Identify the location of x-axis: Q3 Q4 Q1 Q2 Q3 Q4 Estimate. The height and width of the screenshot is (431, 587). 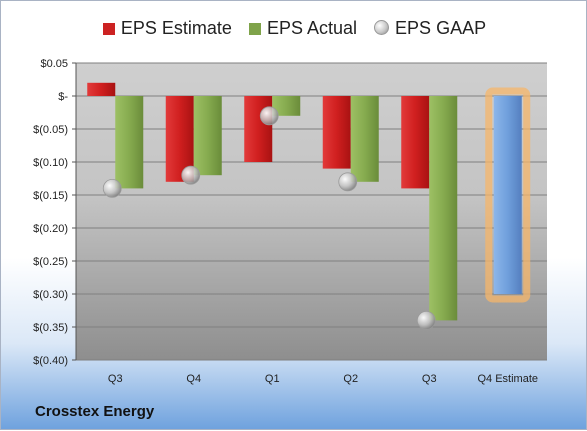
(323, 379).